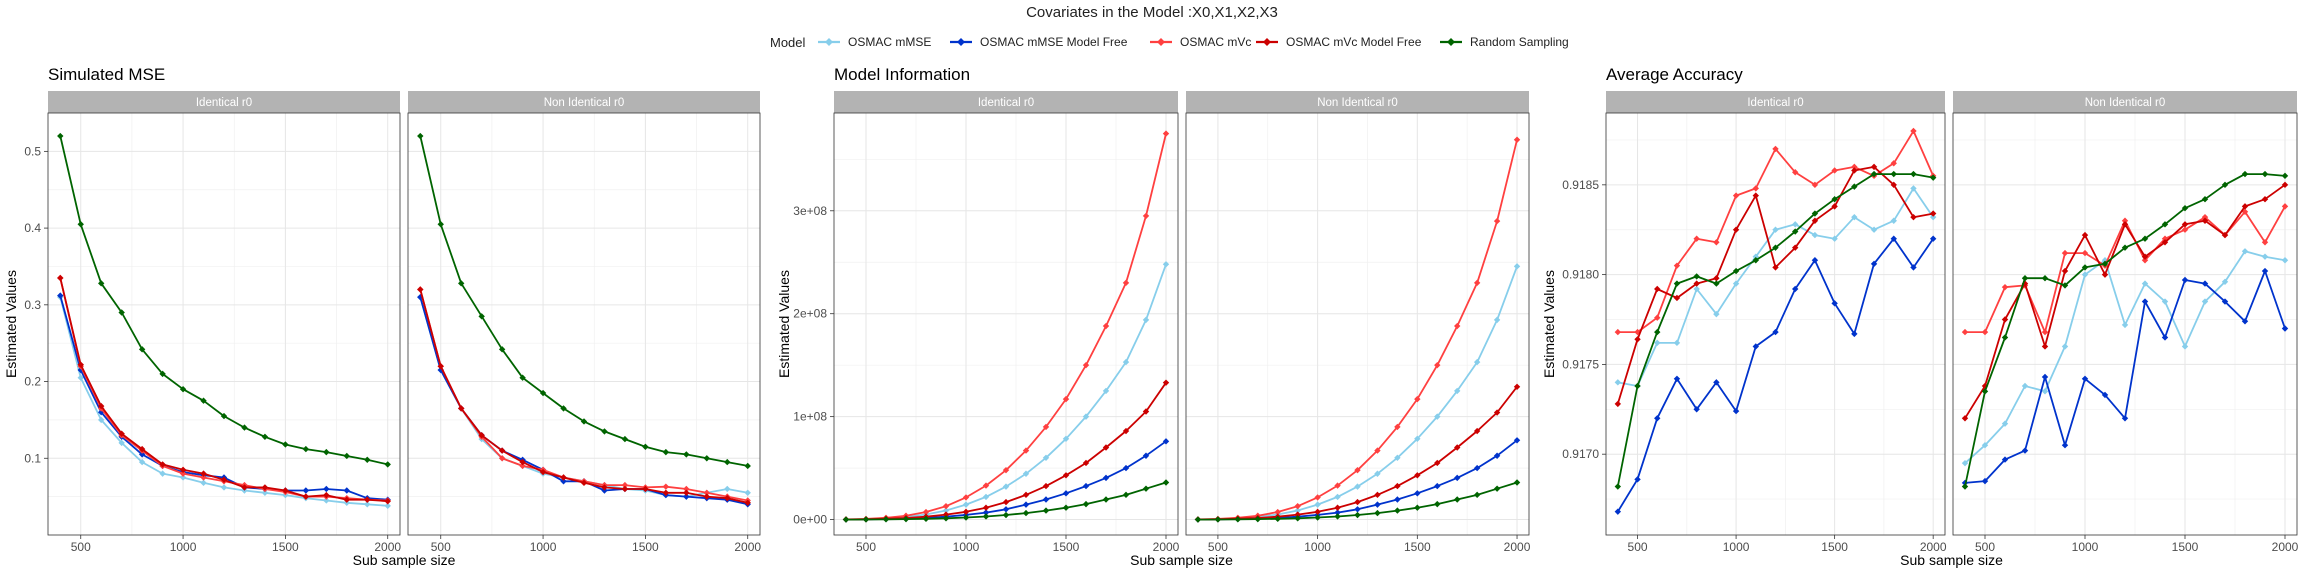  I want to click on series-osmac-mvc-model-free, so click(584, 396).